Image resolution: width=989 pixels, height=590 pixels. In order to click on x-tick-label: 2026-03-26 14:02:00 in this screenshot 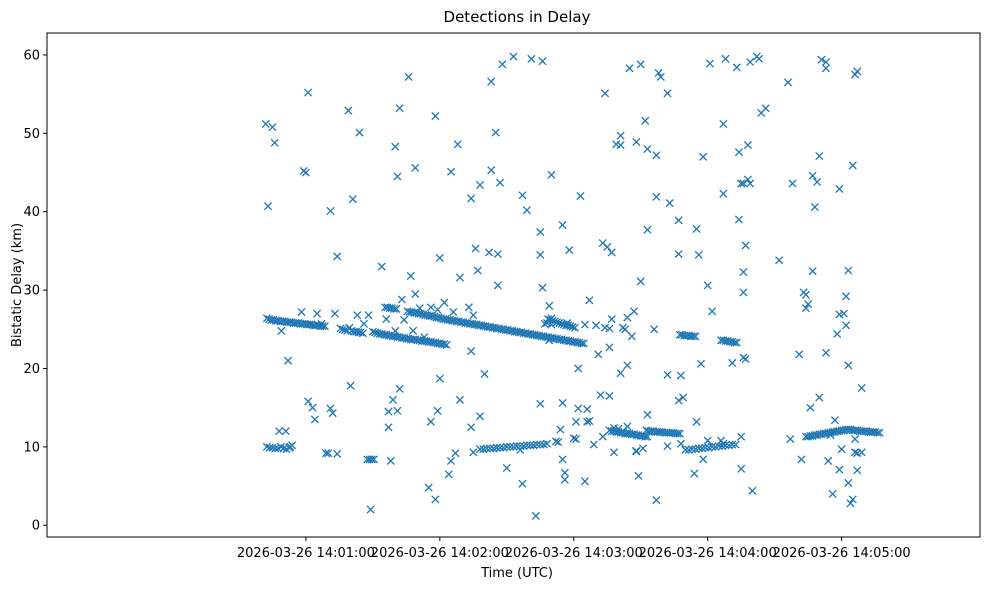, I will do `click(440, 553)`.